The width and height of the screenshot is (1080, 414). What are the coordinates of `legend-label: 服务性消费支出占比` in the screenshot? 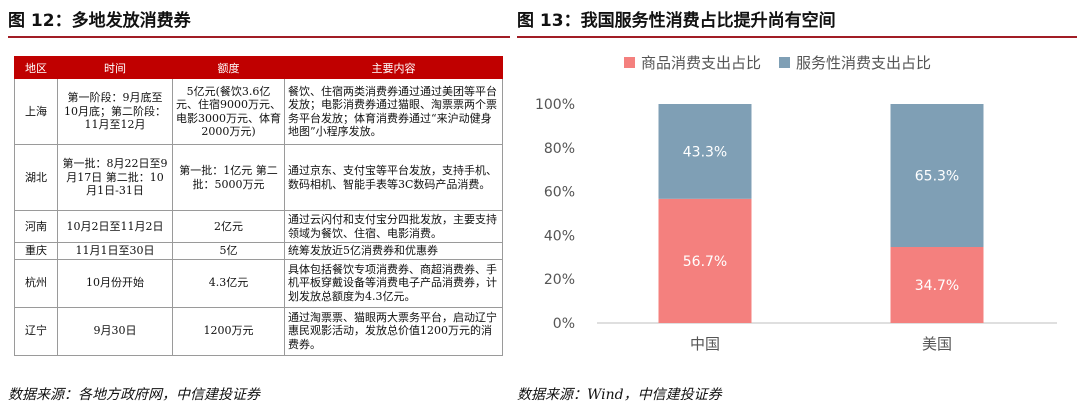 It's located at (863, 63).